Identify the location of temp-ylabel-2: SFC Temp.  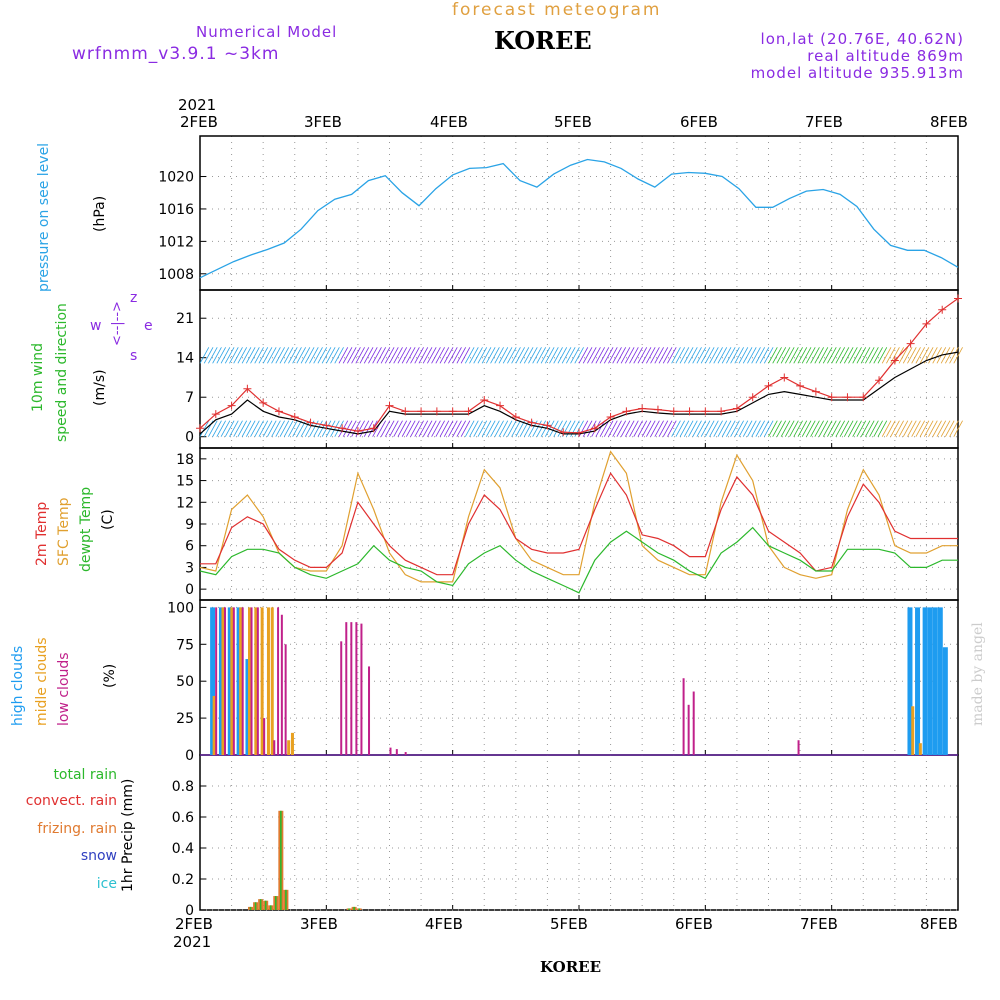
(64, 531).